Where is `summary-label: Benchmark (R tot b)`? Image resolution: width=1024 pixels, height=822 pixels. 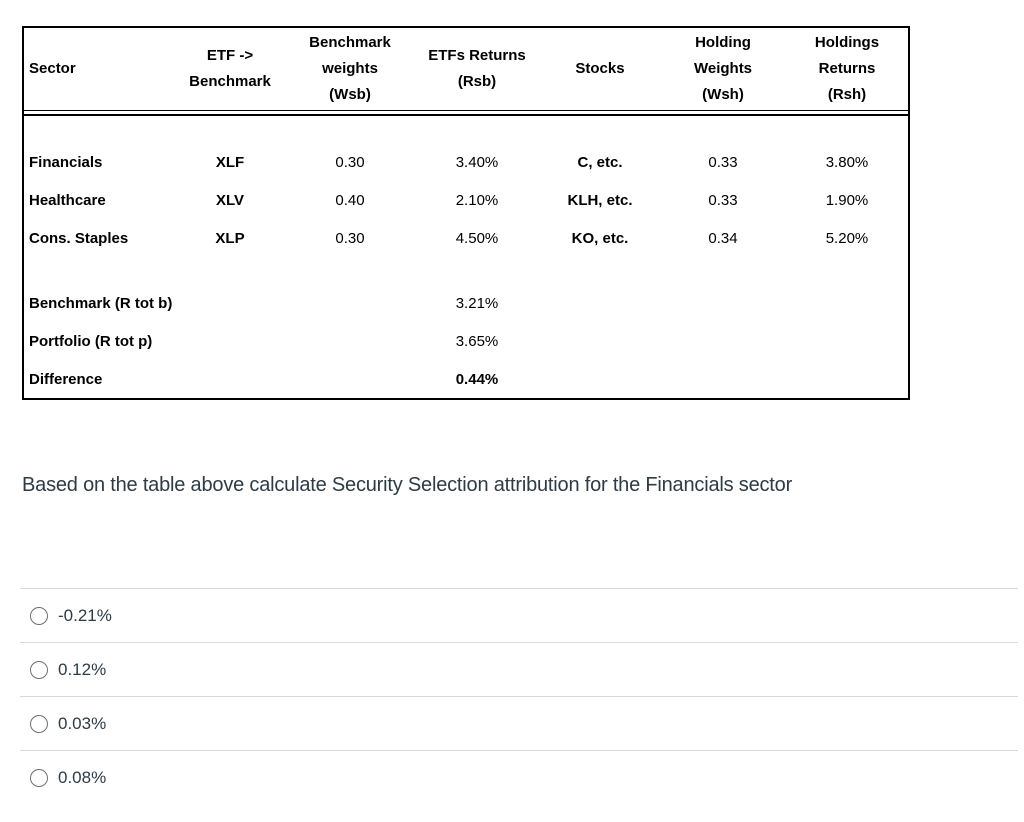 summary-label: Benchmark (R tot b) is located at coordinates (101, 303).